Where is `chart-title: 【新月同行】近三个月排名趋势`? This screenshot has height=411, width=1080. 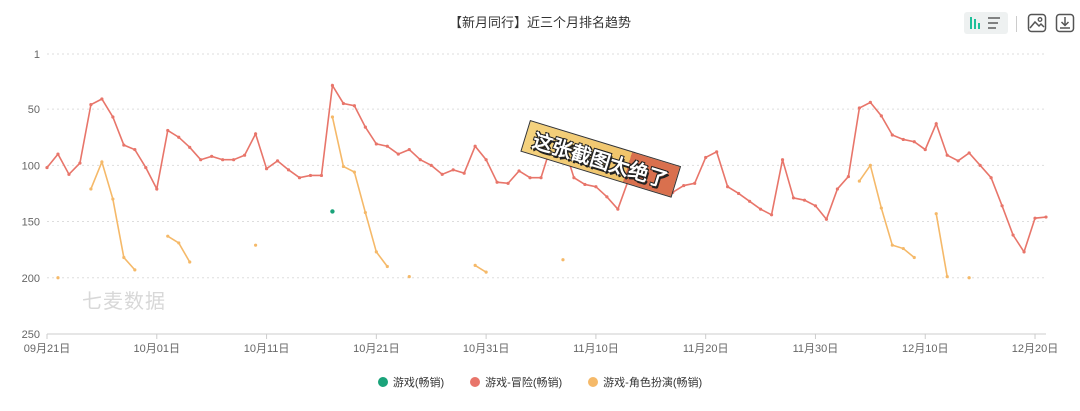 chart-title: 【新月同行】近三个月排名趋势 is located at coordinates (539, 22).